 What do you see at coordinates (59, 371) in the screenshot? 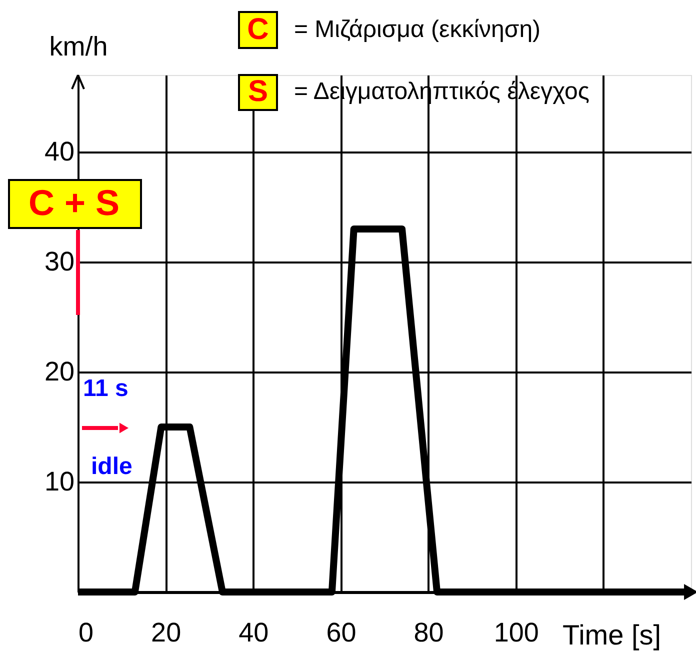
I see `y-tick-label: 20` at bounding box center [59, 371].